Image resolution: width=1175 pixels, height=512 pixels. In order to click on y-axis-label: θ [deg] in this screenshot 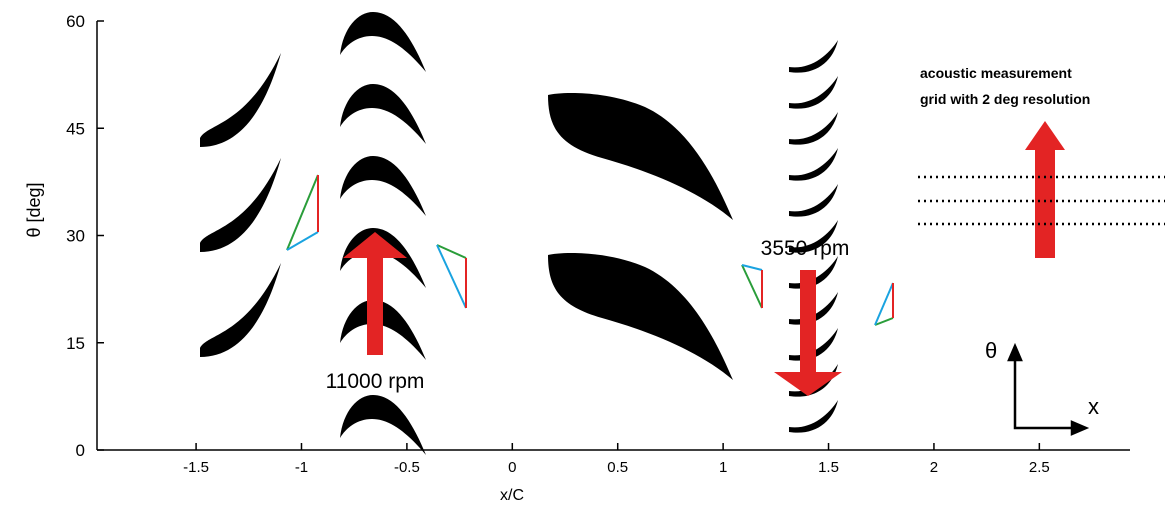, I will do `click(34, 209)`.